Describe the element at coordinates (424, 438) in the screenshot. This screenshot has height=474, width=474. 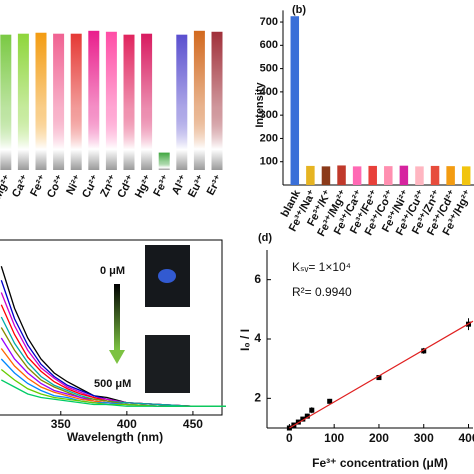
I see `x-tick-label: 300` at that location.